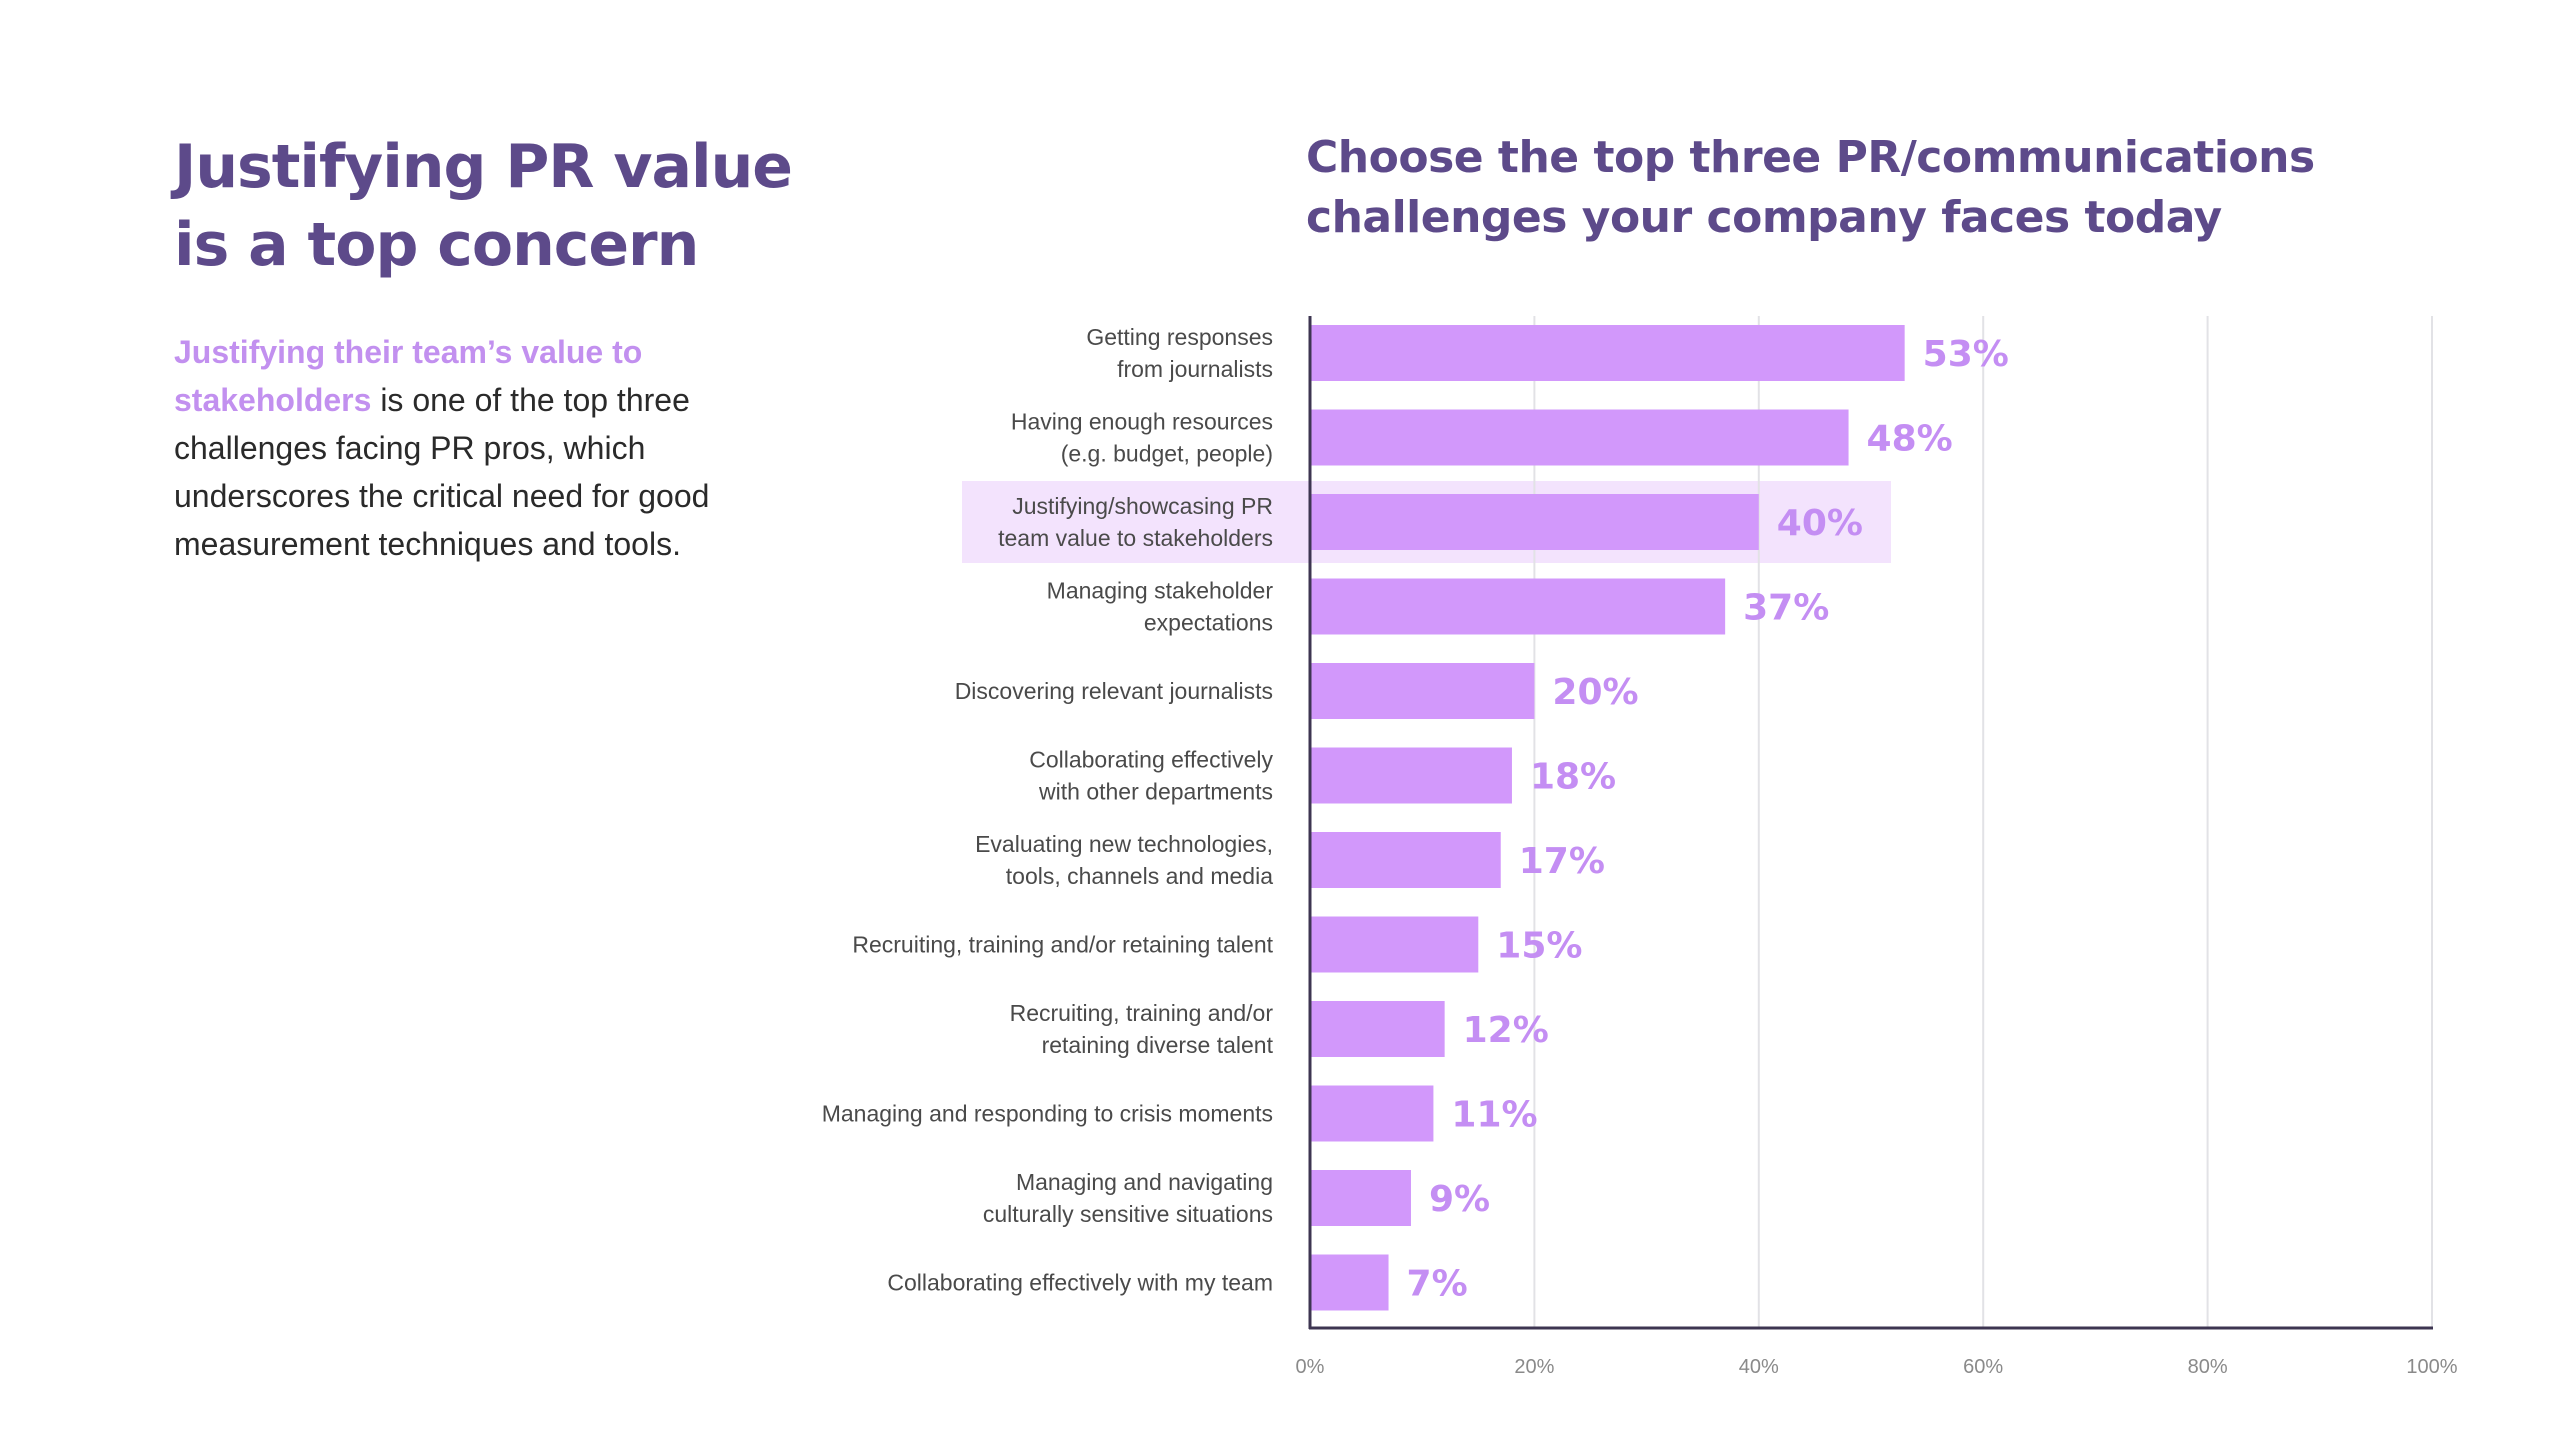  Describe the element at coordinates (1539, 946) in the screenshot. I see `value-label: 15%` at that location.